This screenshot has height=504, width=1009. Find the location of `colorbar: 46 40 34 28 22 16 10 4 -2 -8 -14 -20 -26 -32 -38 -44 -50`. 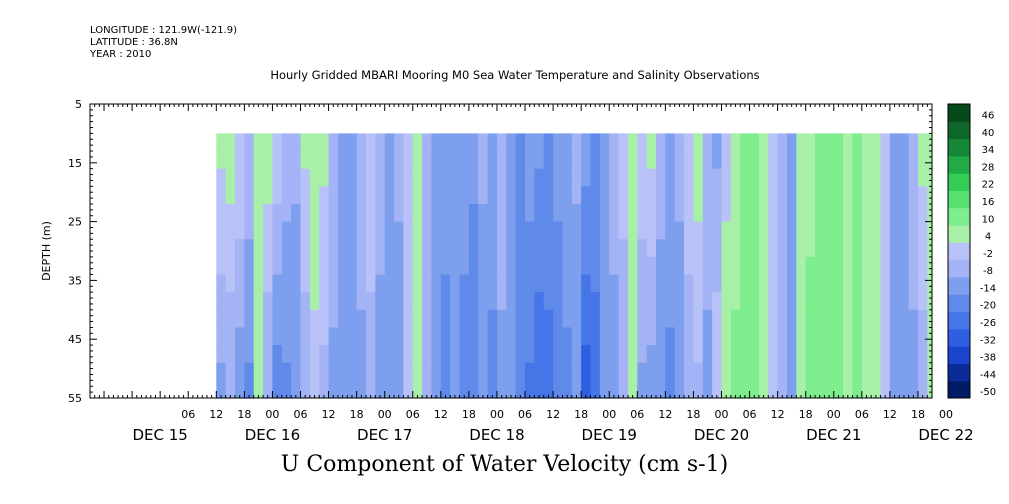

colorbar: 46 40 34 28 22 16 10 4 -2 -8 -14 -20 -26 -32 -38 -44 -50 is located at coordinates (971, 251).